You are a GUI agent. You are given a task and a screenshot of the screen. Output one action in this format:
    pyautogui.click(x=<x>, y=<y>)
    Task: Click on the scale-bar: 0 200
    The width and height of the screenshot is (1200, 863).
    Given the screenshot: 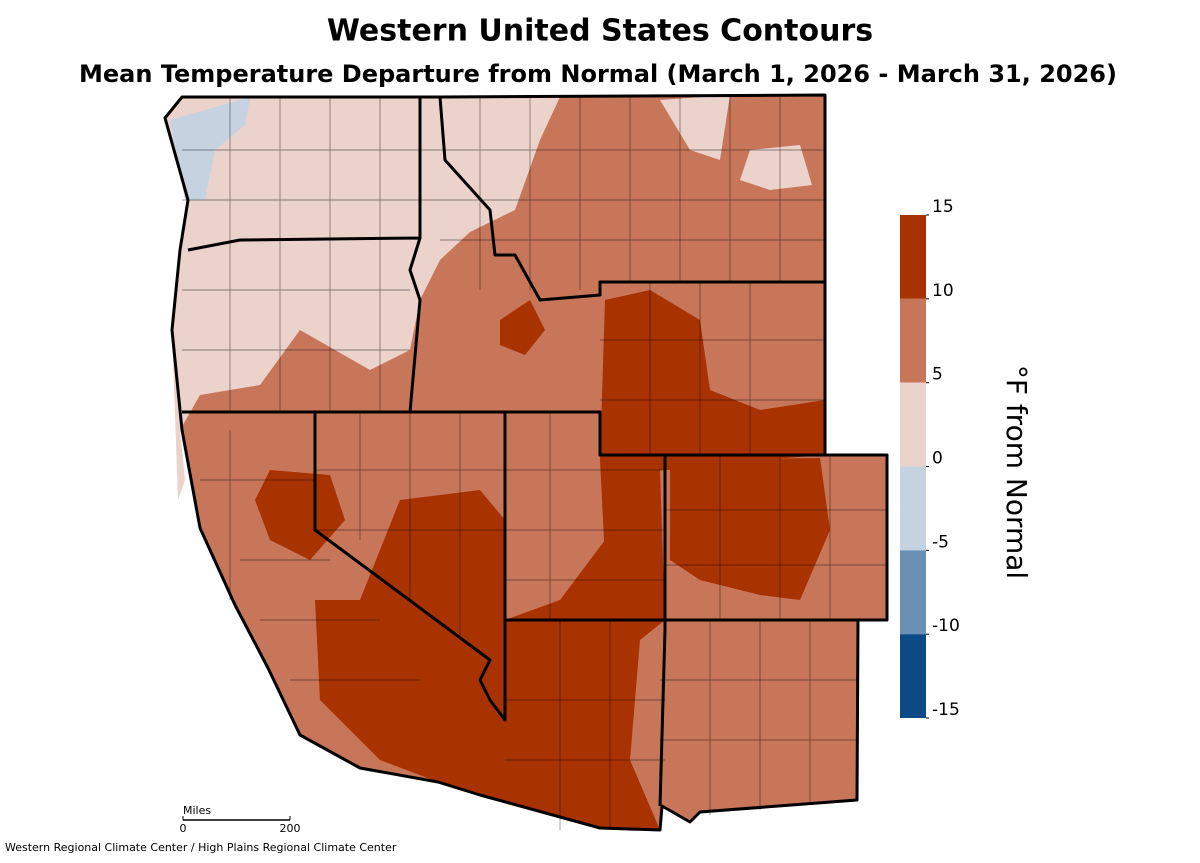 What is the action you would take?
    pyautogui.click(x=240, y=825)
    